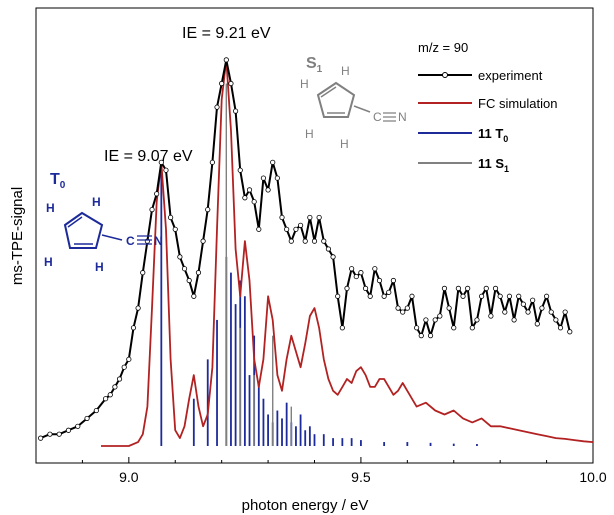 The height and width of the screenshot is (515, 614). Describe the element at coordinates (112, 237) in the screenshot. I see `structure-t0-cn-bond` at that location.